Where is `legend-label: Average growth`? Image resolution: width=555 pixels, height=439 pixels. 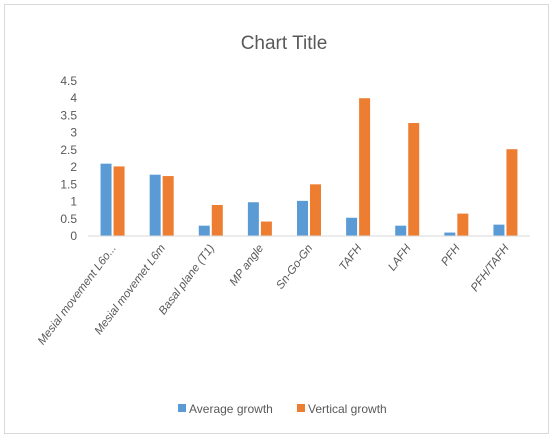
legend-label: Average growth is located at coordinates (231, 409).